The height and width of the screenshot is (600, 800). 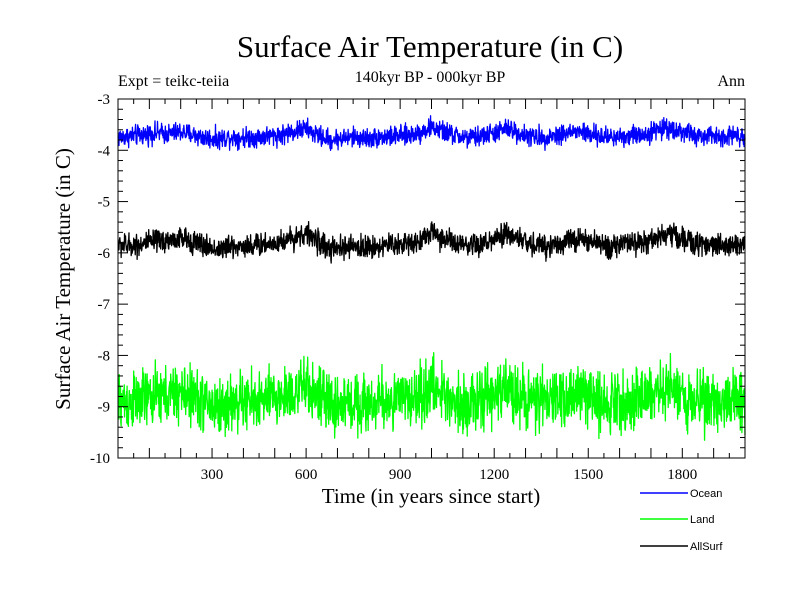 I want to click on x-tick-label: 600, so click(x=306, y=475).